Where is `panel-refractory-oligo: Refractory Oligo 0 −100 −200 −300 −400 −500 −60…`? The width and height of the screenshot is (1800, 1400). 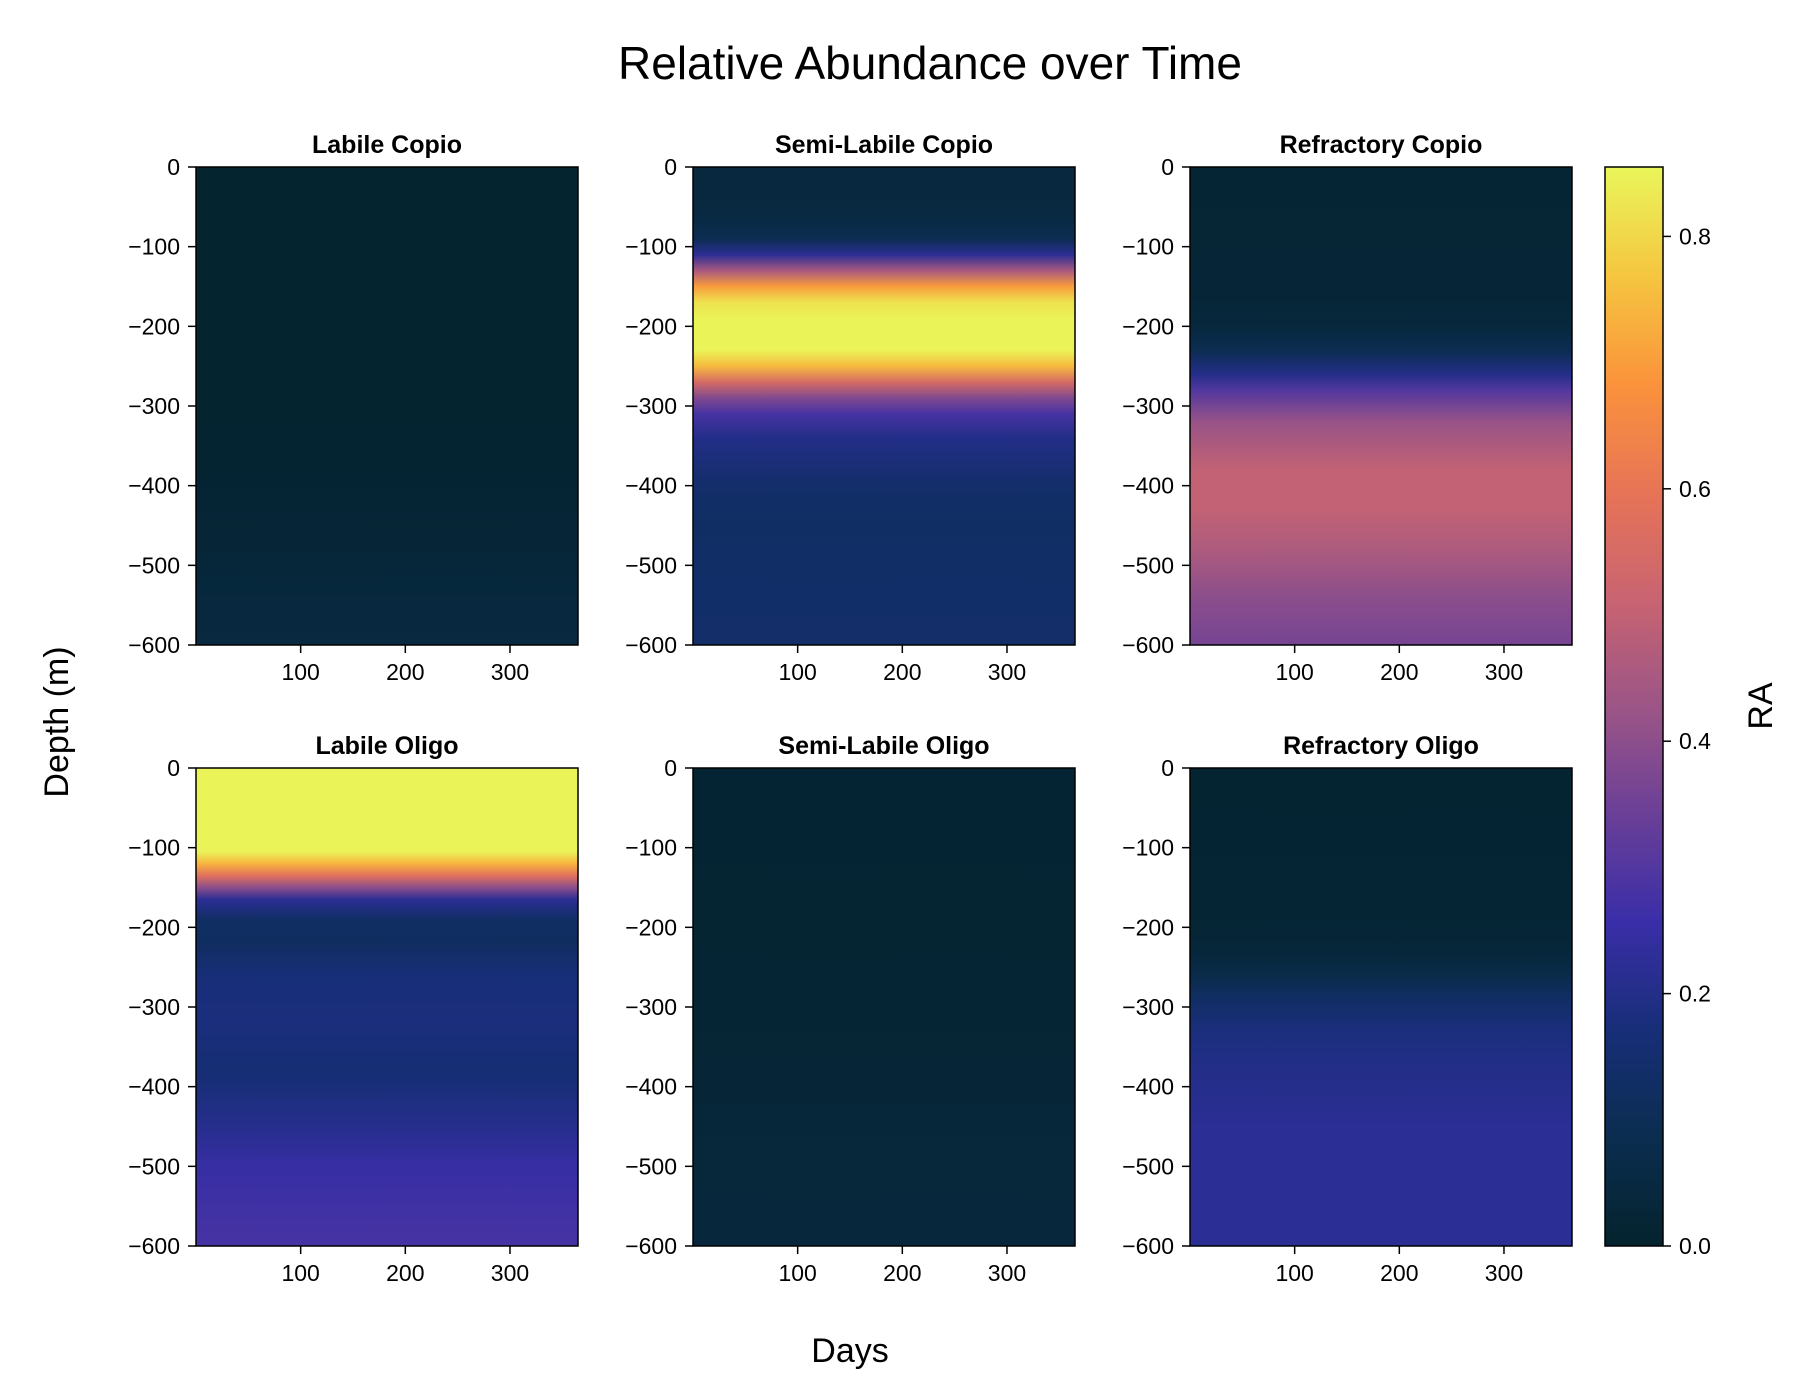 panel-refractory-oligo: Refractory Oligo 0 −100 −200 −300 −400 −500 −60… is located at coordinates (1347, 1009).